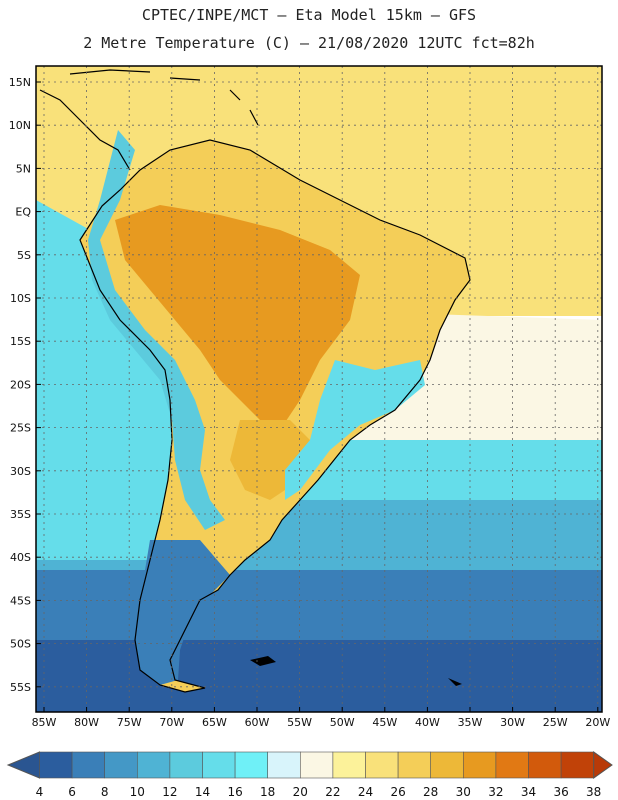 This screenshot has width=618, height=800. I want to click on latitude-label: 5N, so click(23, 168).